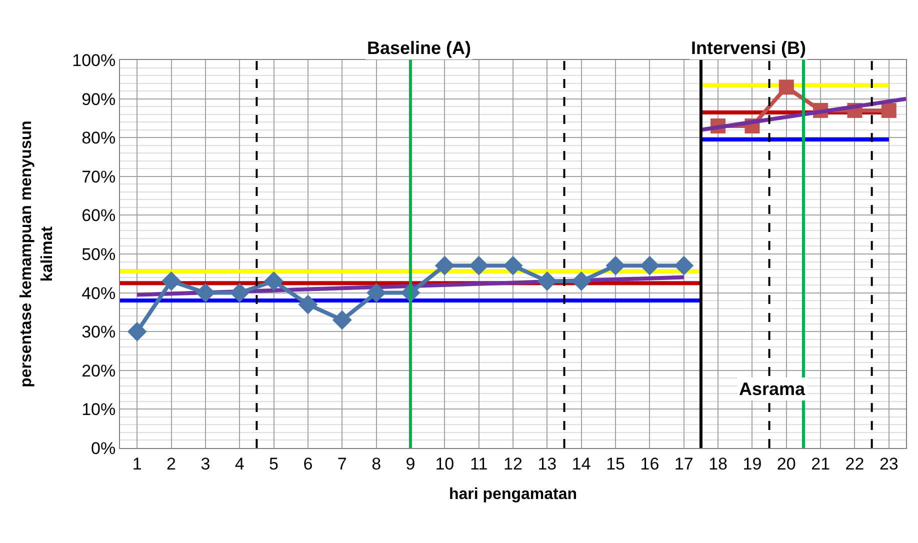  Describe the element at coordinates (581, 464) in the screenshot. I see `x-tick-label: 14` at that location.